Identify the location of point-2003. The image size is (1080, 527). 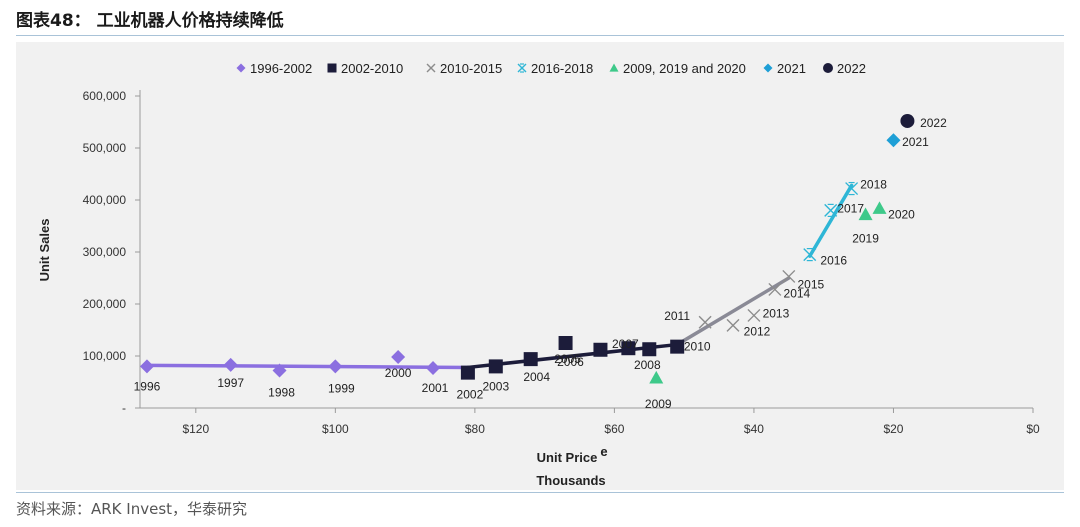
(495, 366).